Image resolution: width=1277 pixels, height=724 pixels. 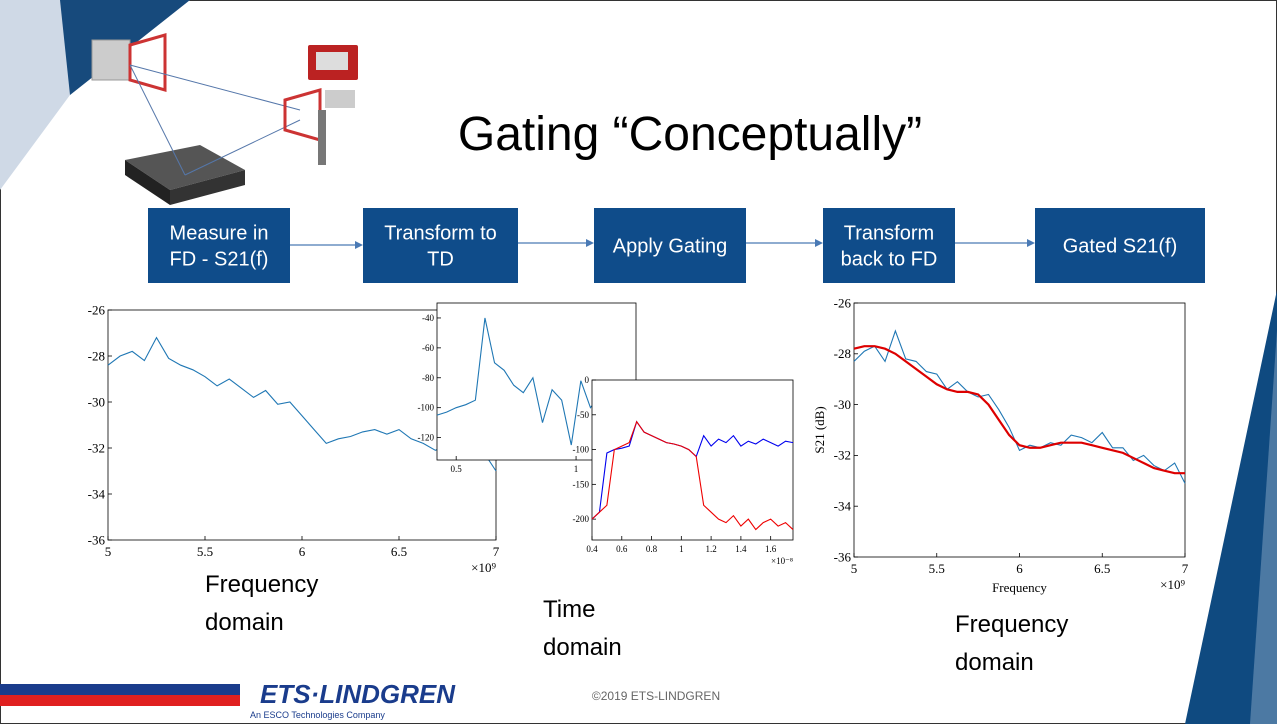 I want to click on y-tick-label: -150, so click(x=581, y=484).